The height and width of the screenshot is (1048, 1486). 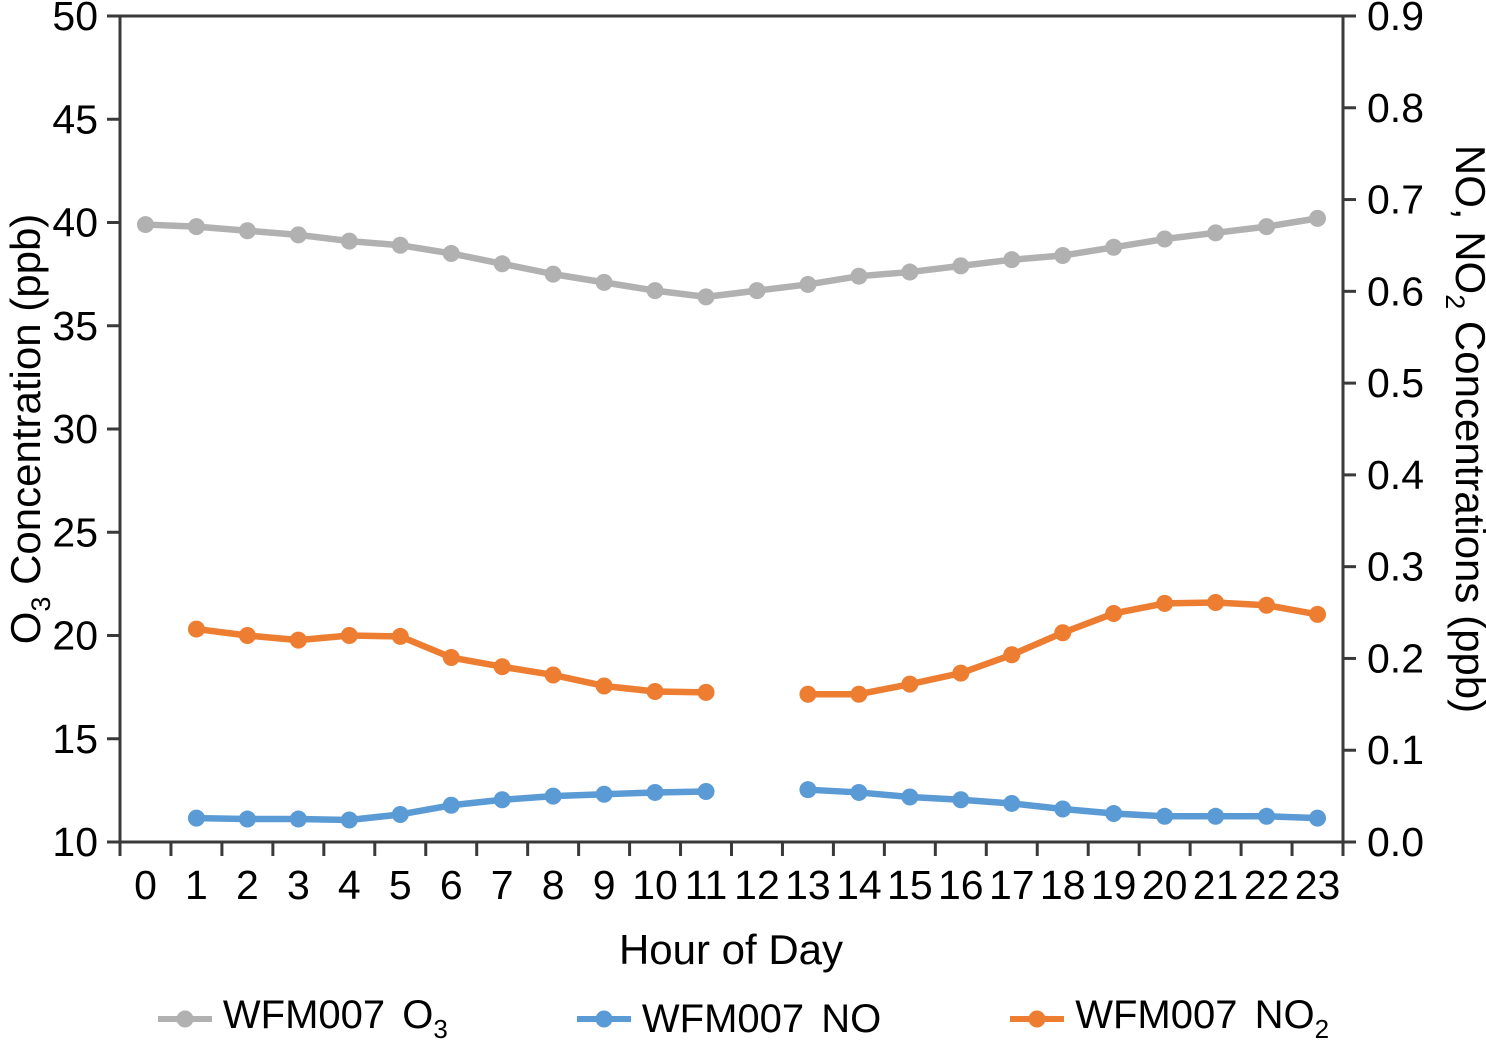 What do you see at coordinates (75, 326) in the screenshot?
I see `left-axis-tick-label: 35` at bounding box center [75, 326].